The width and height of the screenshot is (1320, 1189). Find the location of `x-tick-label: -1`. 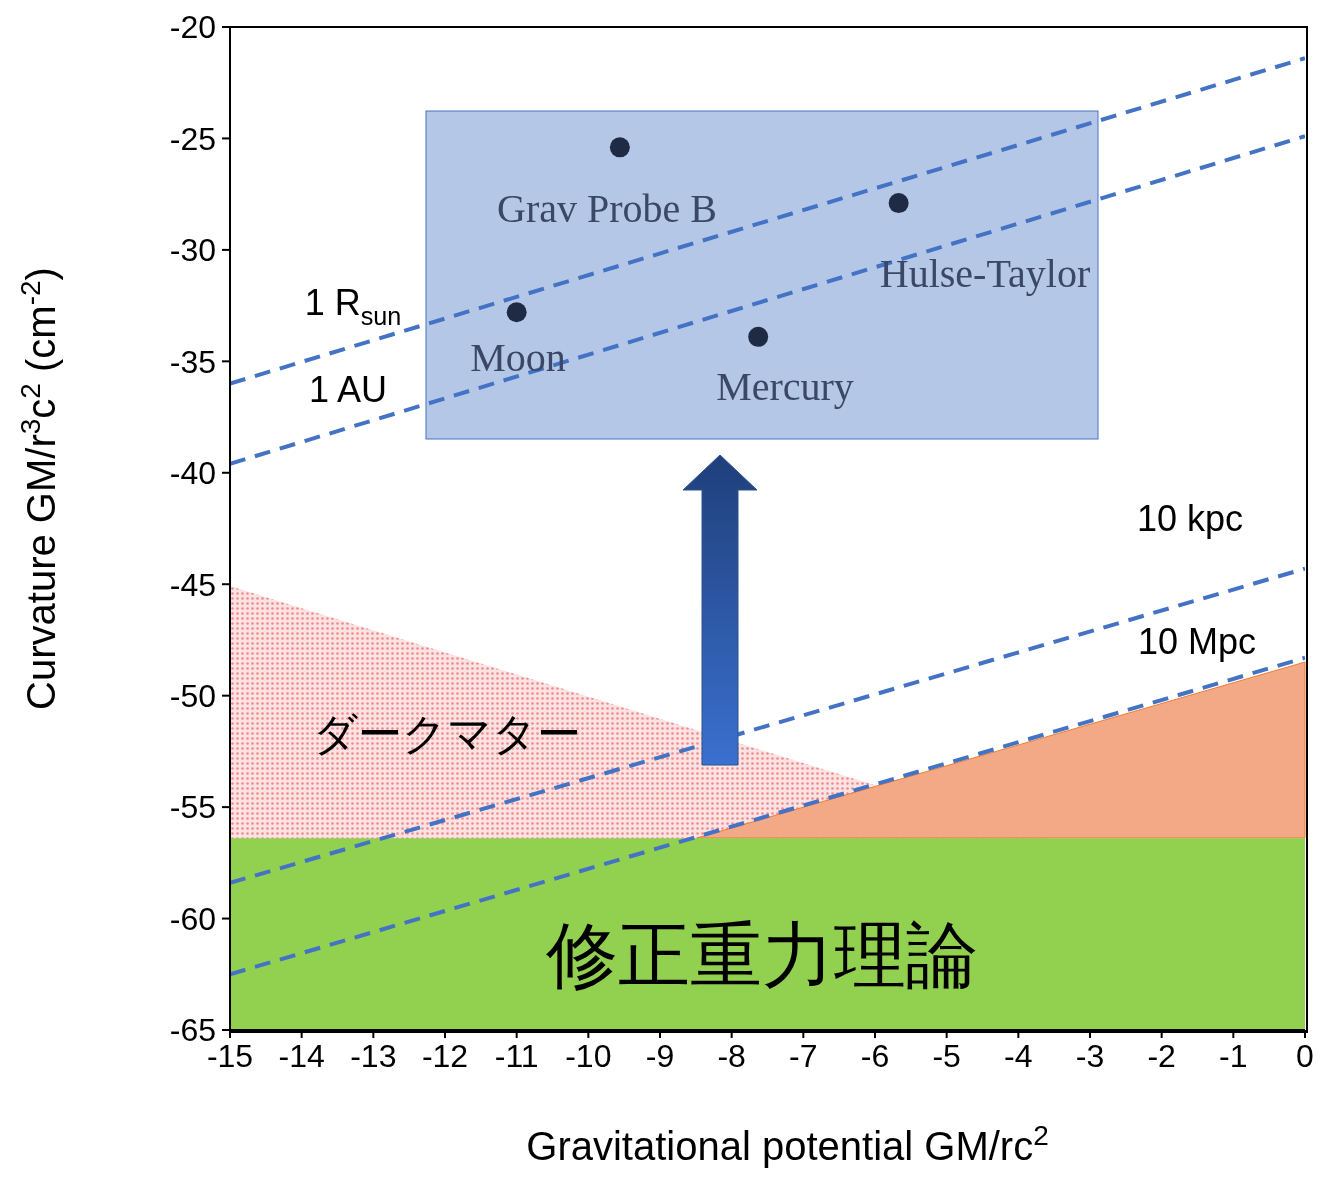

x-tick-label: -1 is located at coordinates (1233, 1055).